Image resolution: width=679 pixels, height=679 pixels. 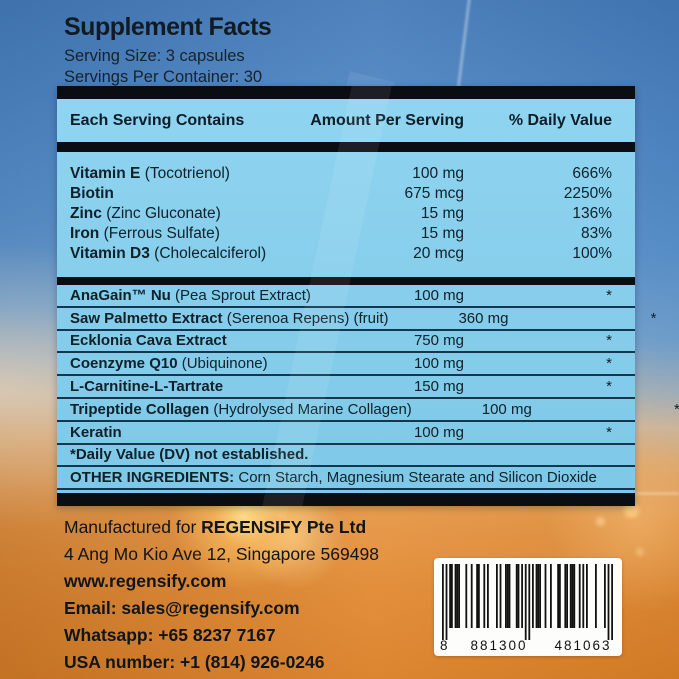 I want to click on table-row: Zinc (Zinc Gluconate) 15 mg 136%, so click(x=346, y=214).